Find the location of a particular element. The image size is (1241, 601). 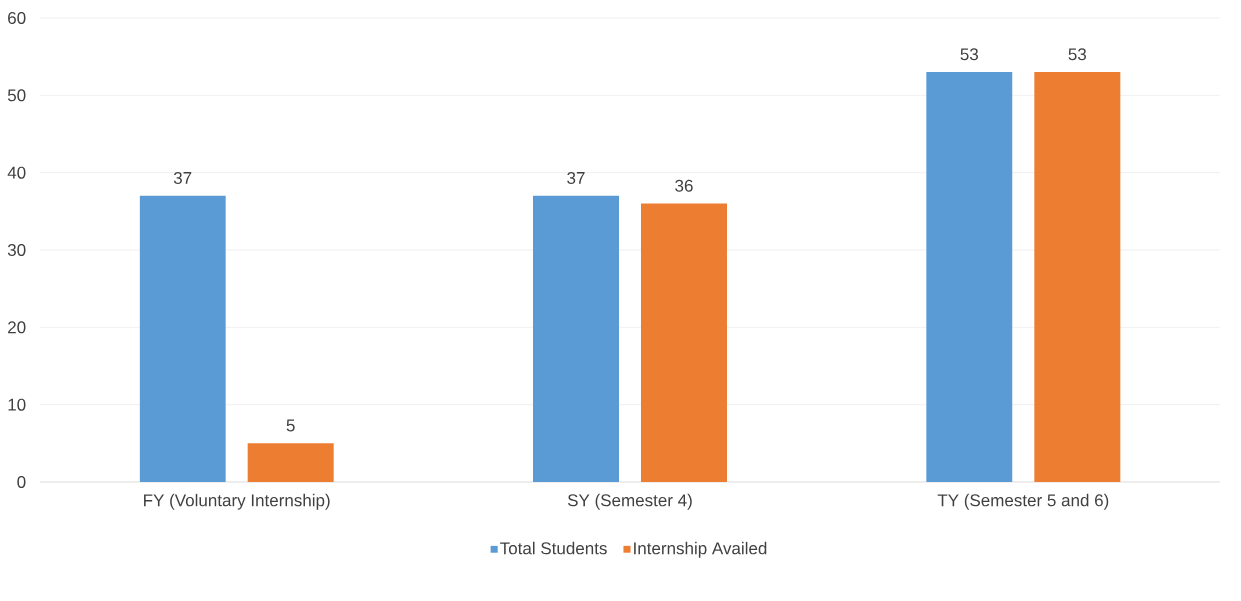

y-tick-label: 40 is located at coordinates (16, 172).